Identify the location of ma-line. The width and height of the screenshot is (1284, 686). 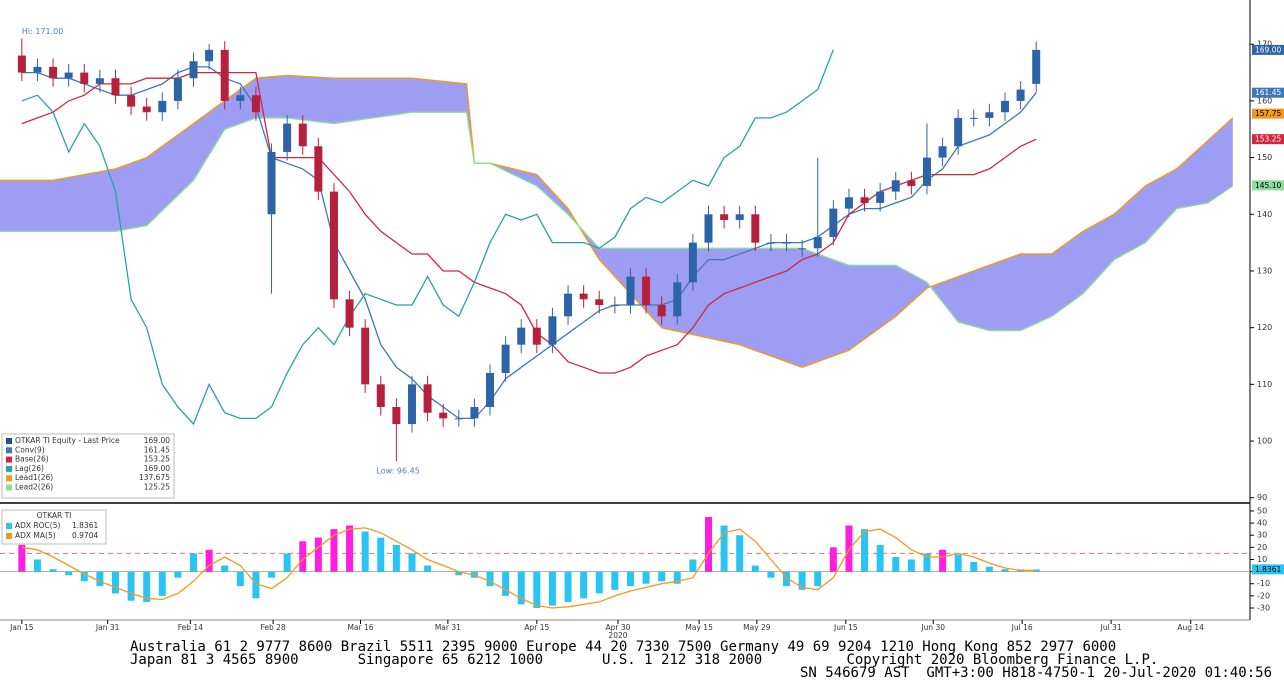
(529, 568).